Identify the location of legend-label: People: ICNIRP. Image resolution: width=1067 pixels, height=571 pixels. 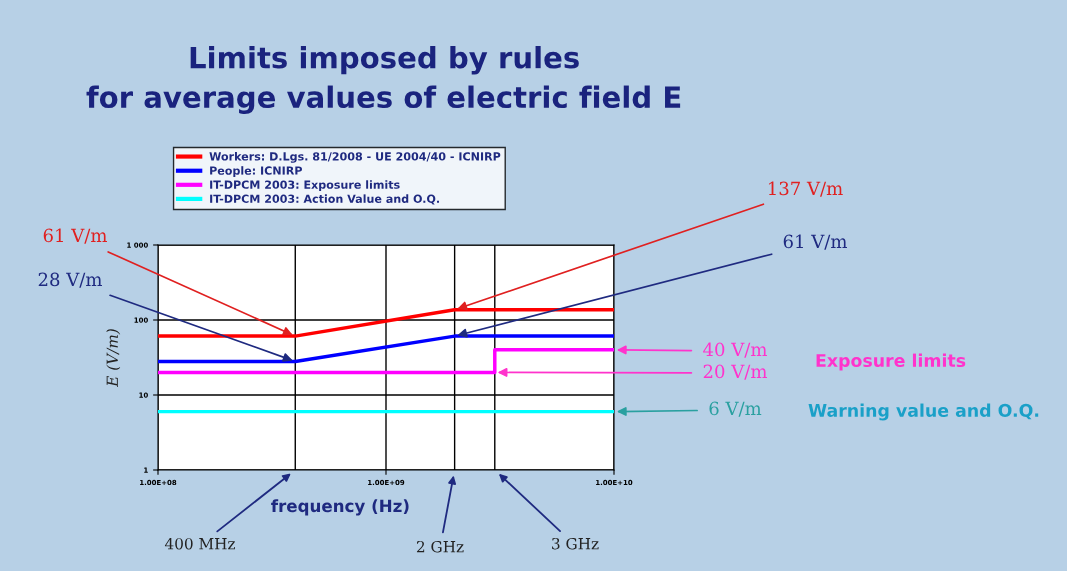
(256, 171).